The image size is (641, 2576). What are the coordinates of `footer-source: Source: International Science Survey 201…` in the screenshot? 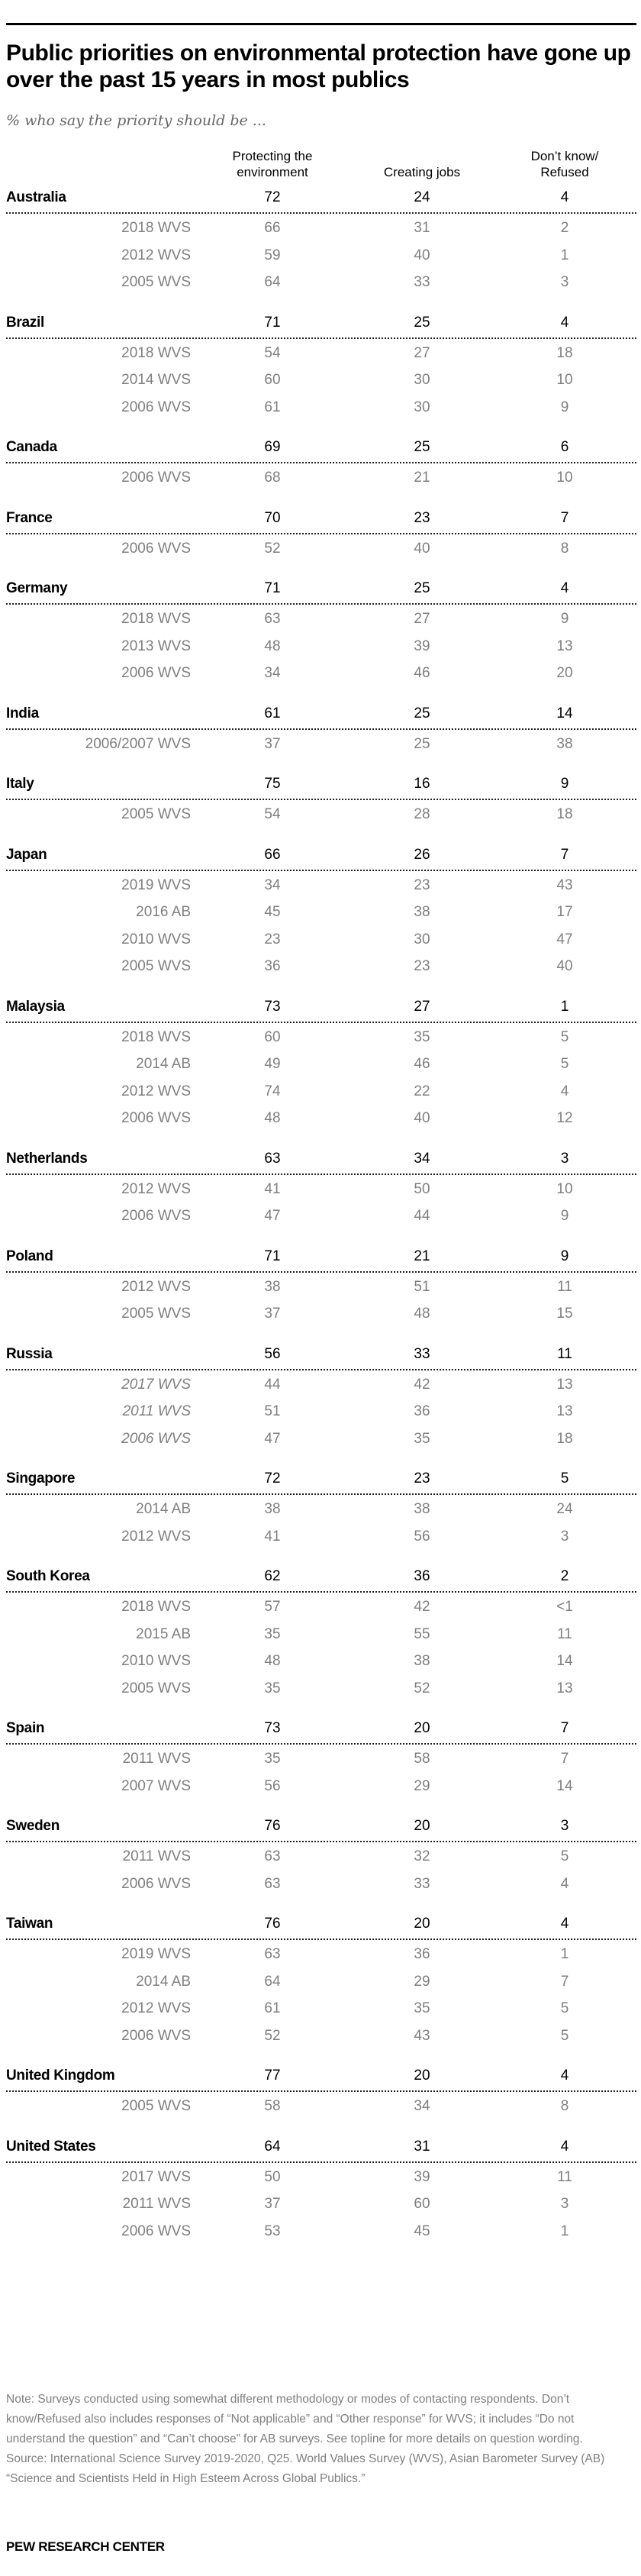 It's located at (305, 2458).